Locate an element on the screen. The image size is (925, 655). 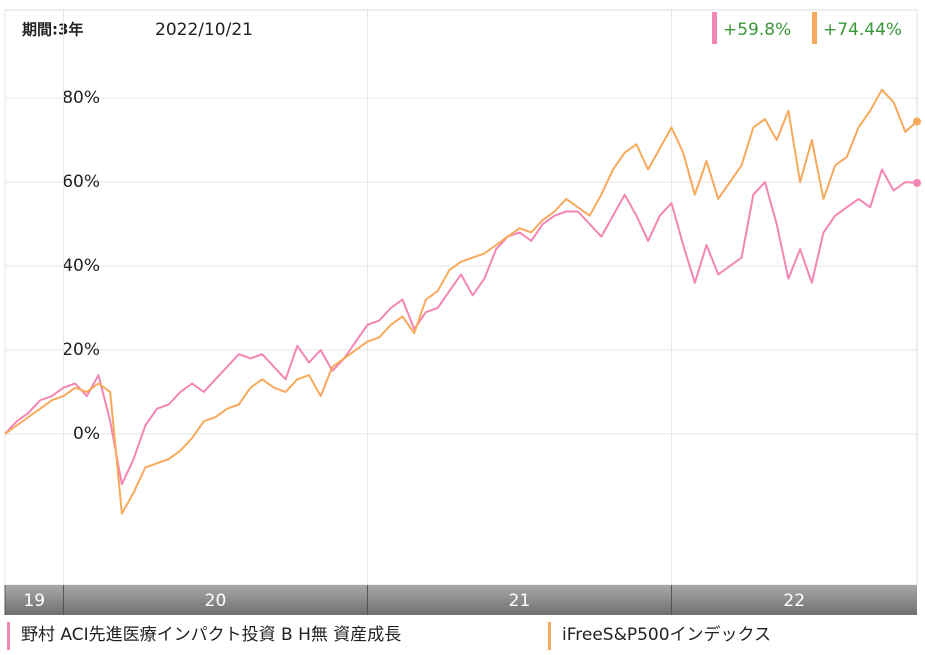
y-tick-label: 40% is located at coordinates (81, 266).